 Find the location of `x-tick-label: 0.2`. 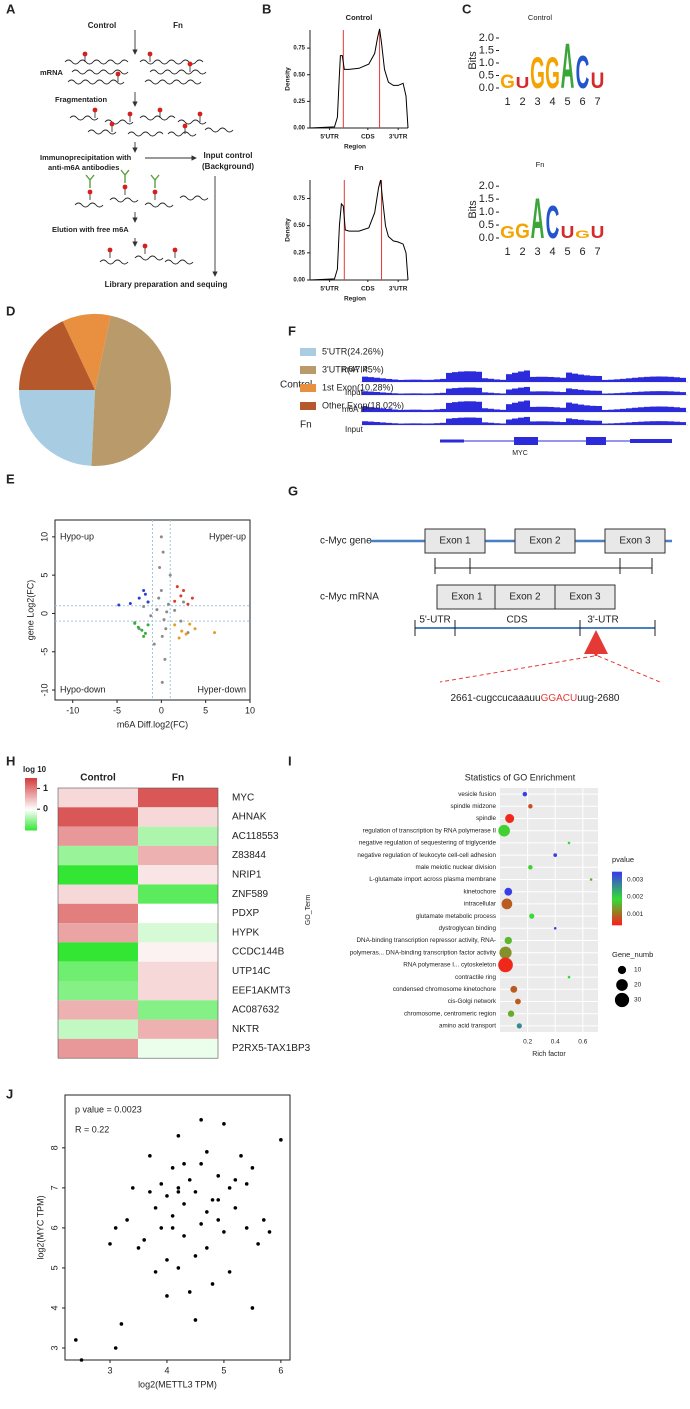

x-tick-label: 0.2 is located at coordinates (527, 1042).